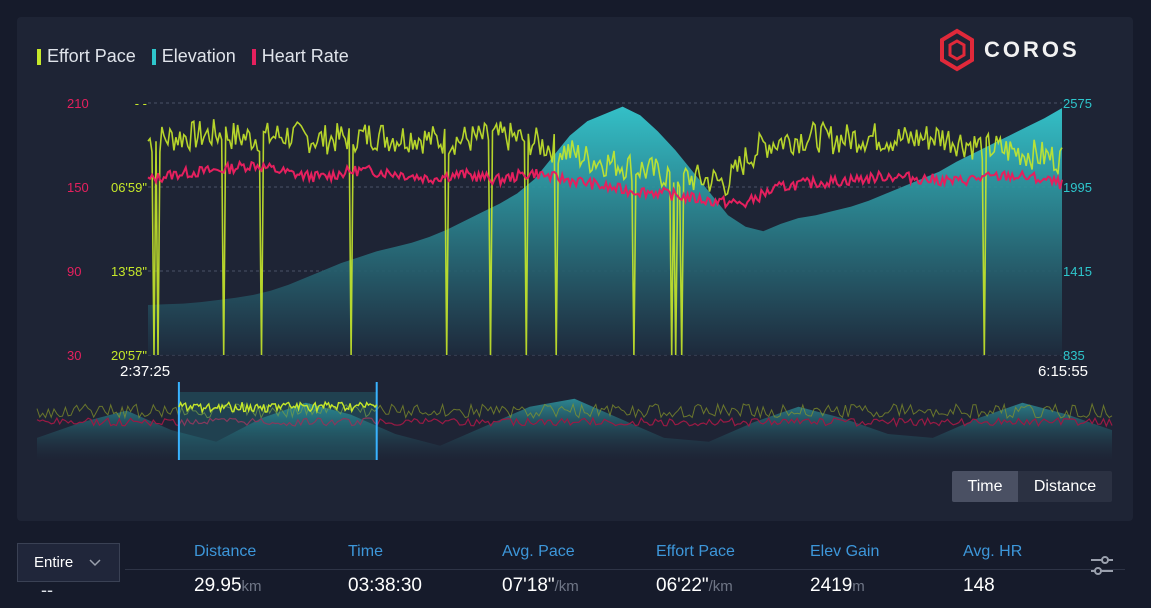 The width and height of the screenshot is (1151, 608). I want to click on coros-logo: COROS, so click(1009, 50).